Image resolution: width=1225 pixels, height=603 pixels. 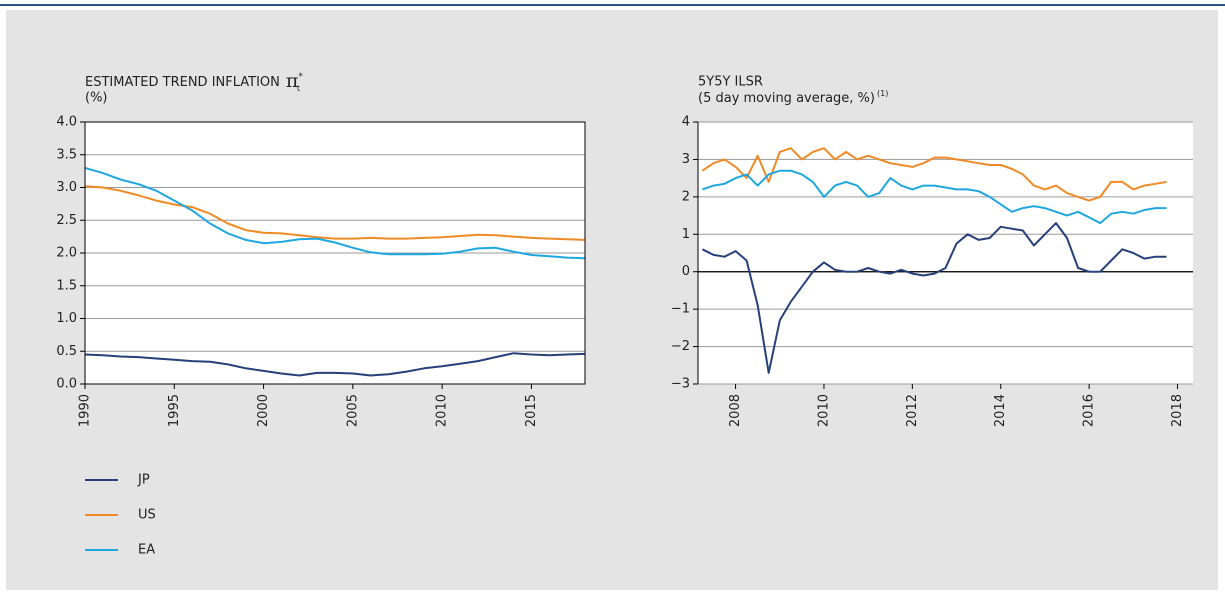 I want to click on x-tick-label: 2008, so click(x=735, y=410).